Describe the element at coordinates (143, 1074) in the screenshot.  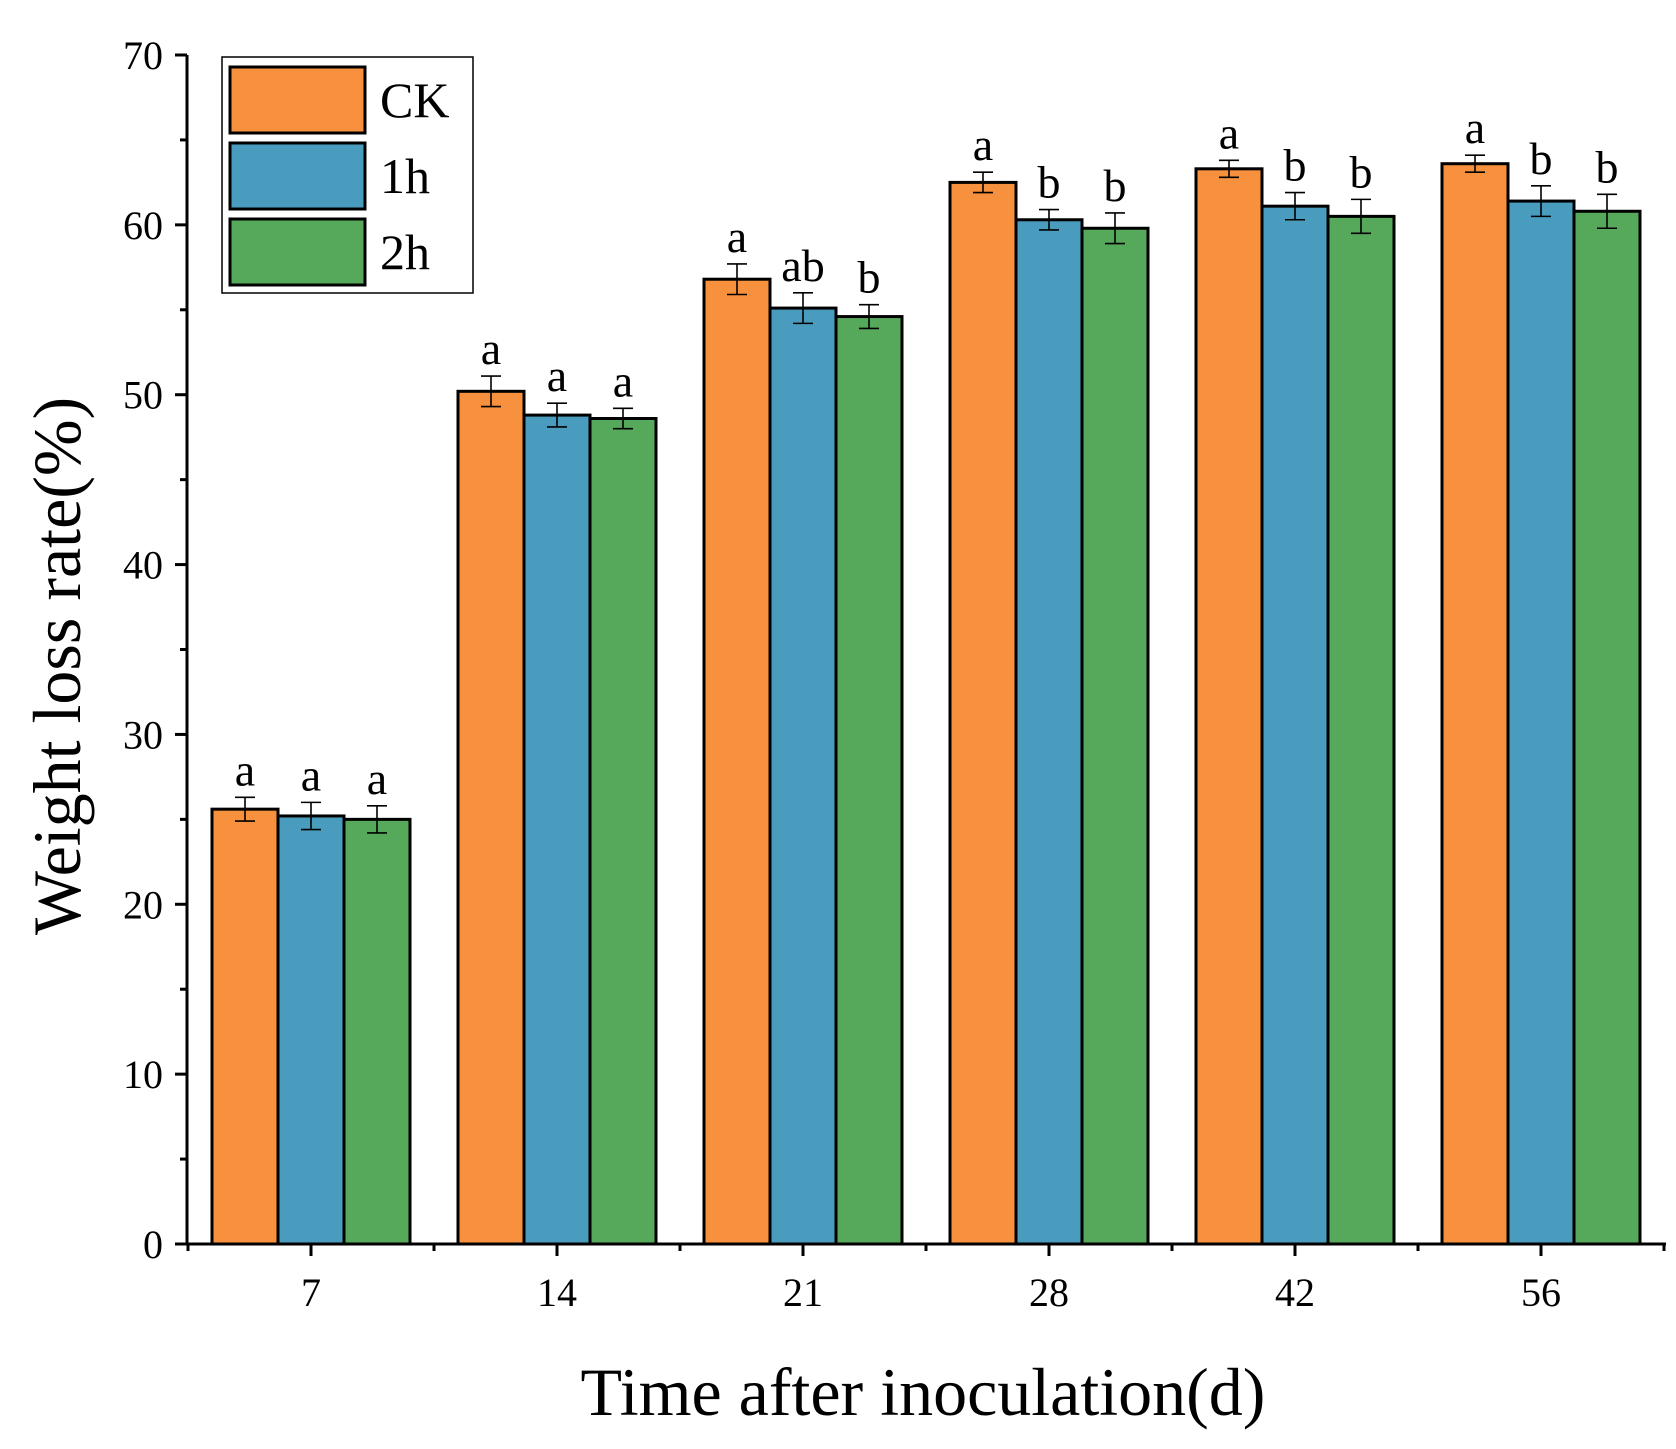
I see `y-tick-label: 10` at that location.